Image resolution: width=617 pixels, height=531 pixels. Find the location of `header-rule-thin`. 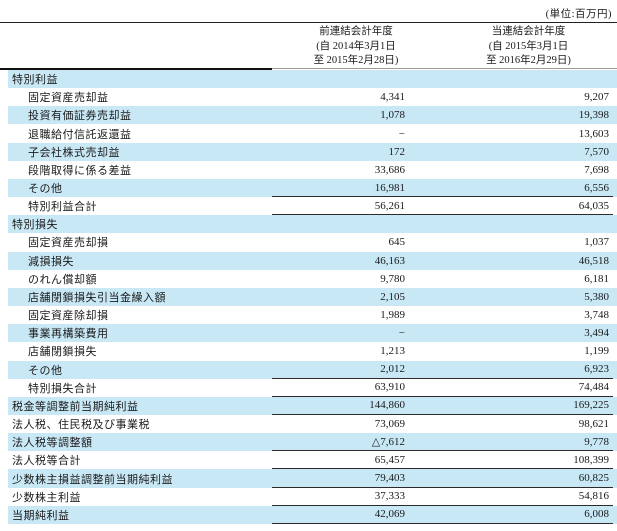

header-rule-thin is located at coordinates (444, 68).